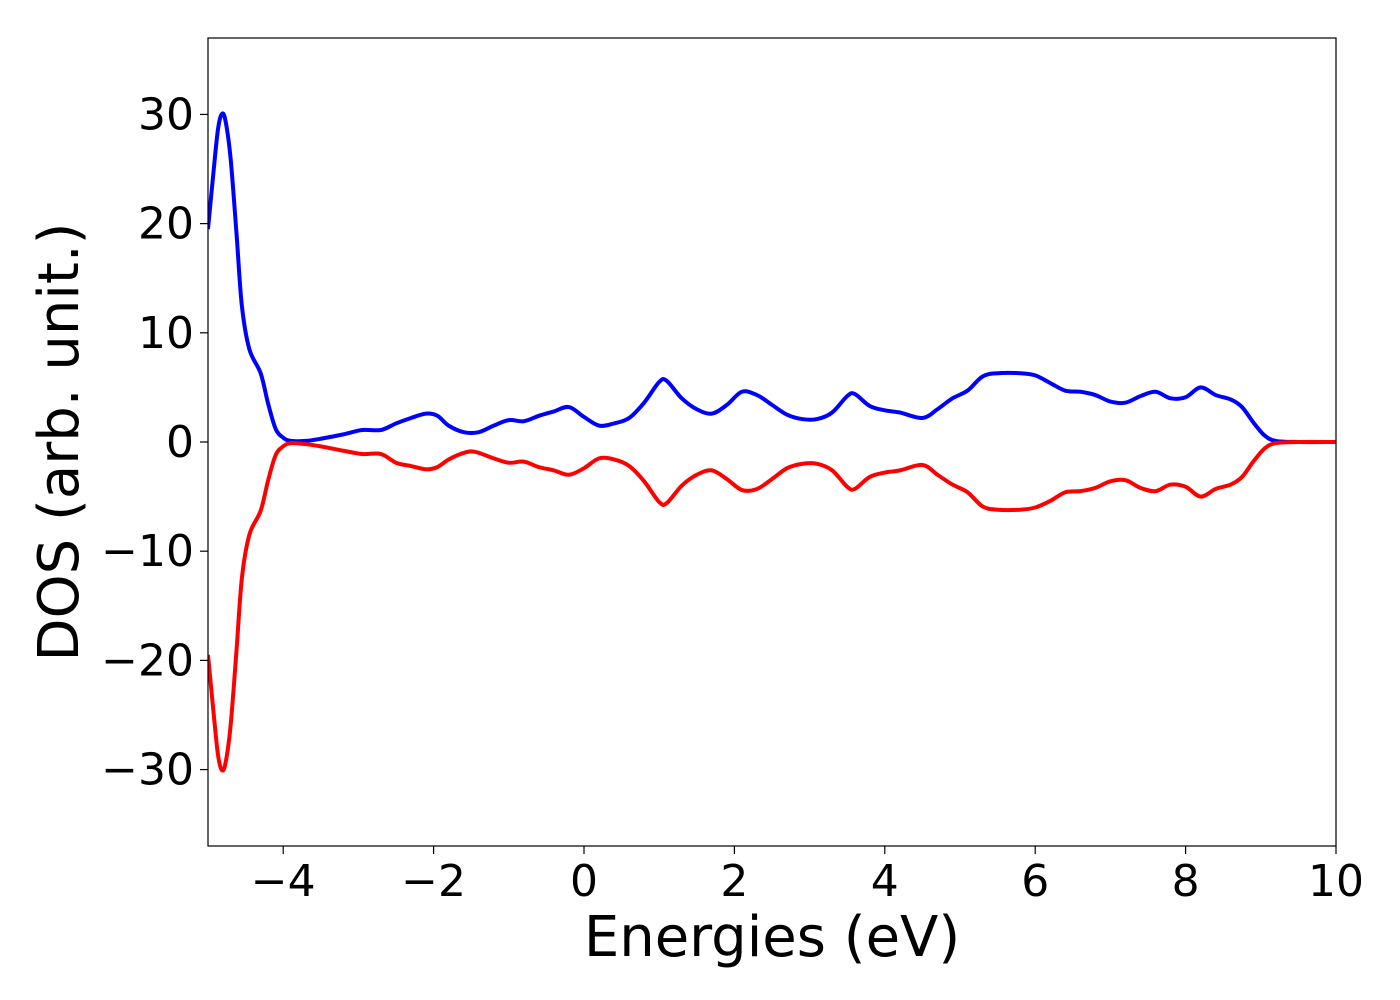 The image size is (1400, 1000). Describe the element at coordinates (1336, 881) in the screenshot. I see `x-tick-label: 10` at that location.